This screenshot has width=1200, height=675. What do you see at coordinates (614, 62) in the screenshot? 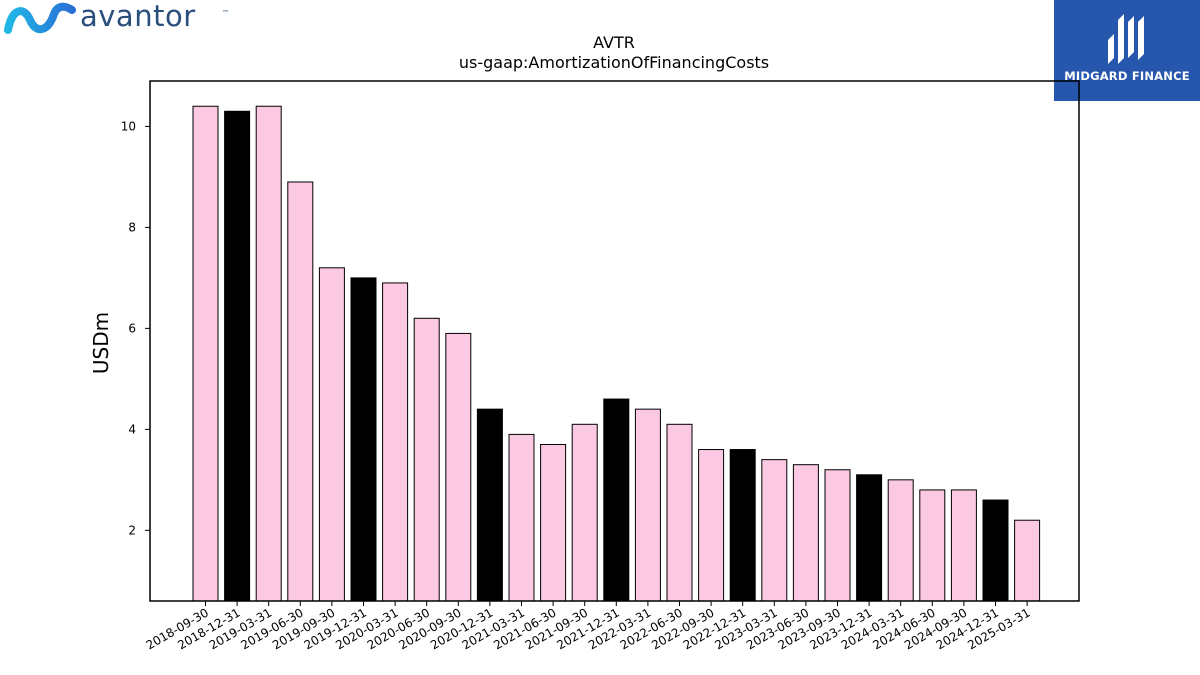
I see `chart-subtitle: us-gaap:AmortizationOfFinancingCosts` at bounding box center [614, 62].